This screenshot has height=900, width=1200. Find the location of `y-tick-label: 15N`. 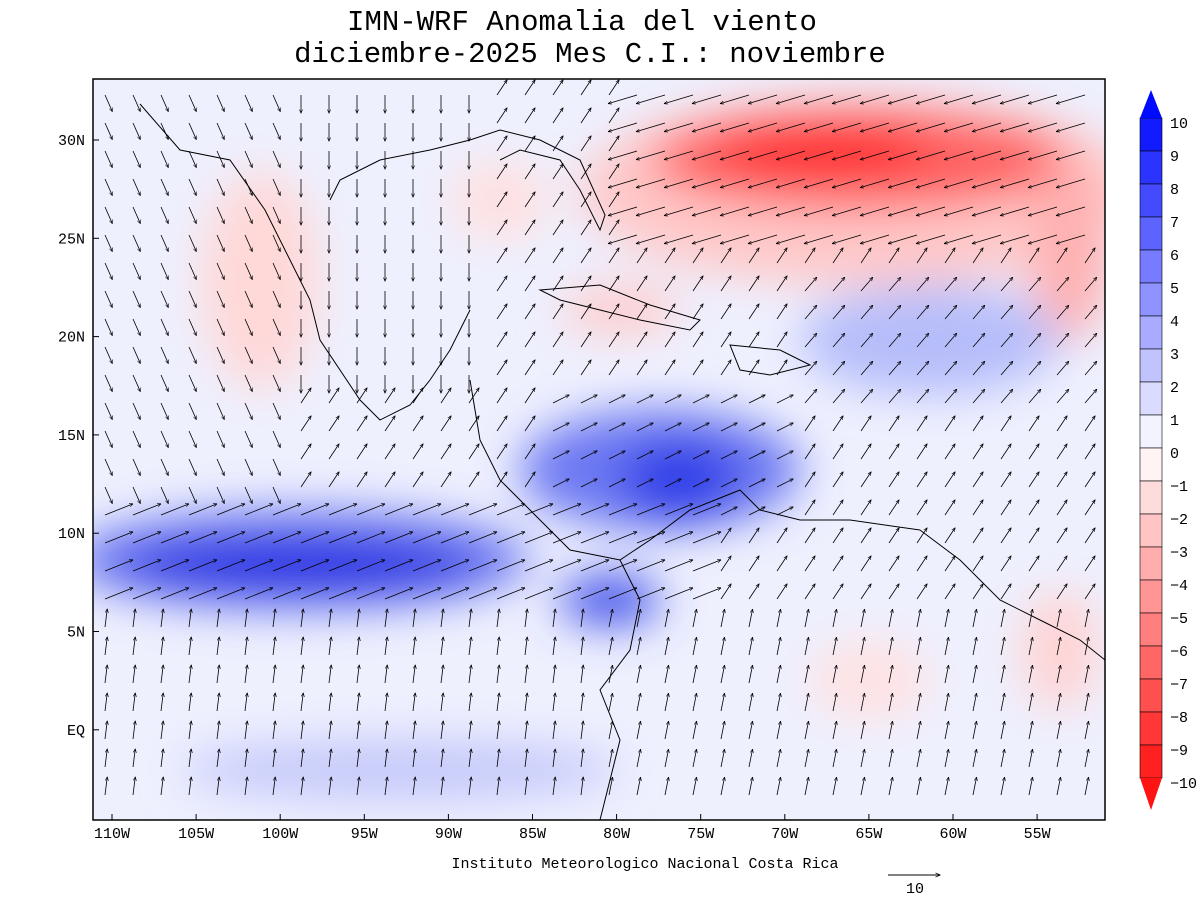

y-tick-label: 15N is located at coordinates (71, 436).